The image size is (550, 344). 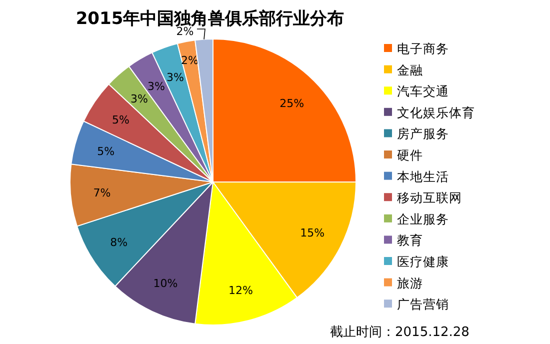 I want to click on data-label: 12%, so click(x=240, y=291).